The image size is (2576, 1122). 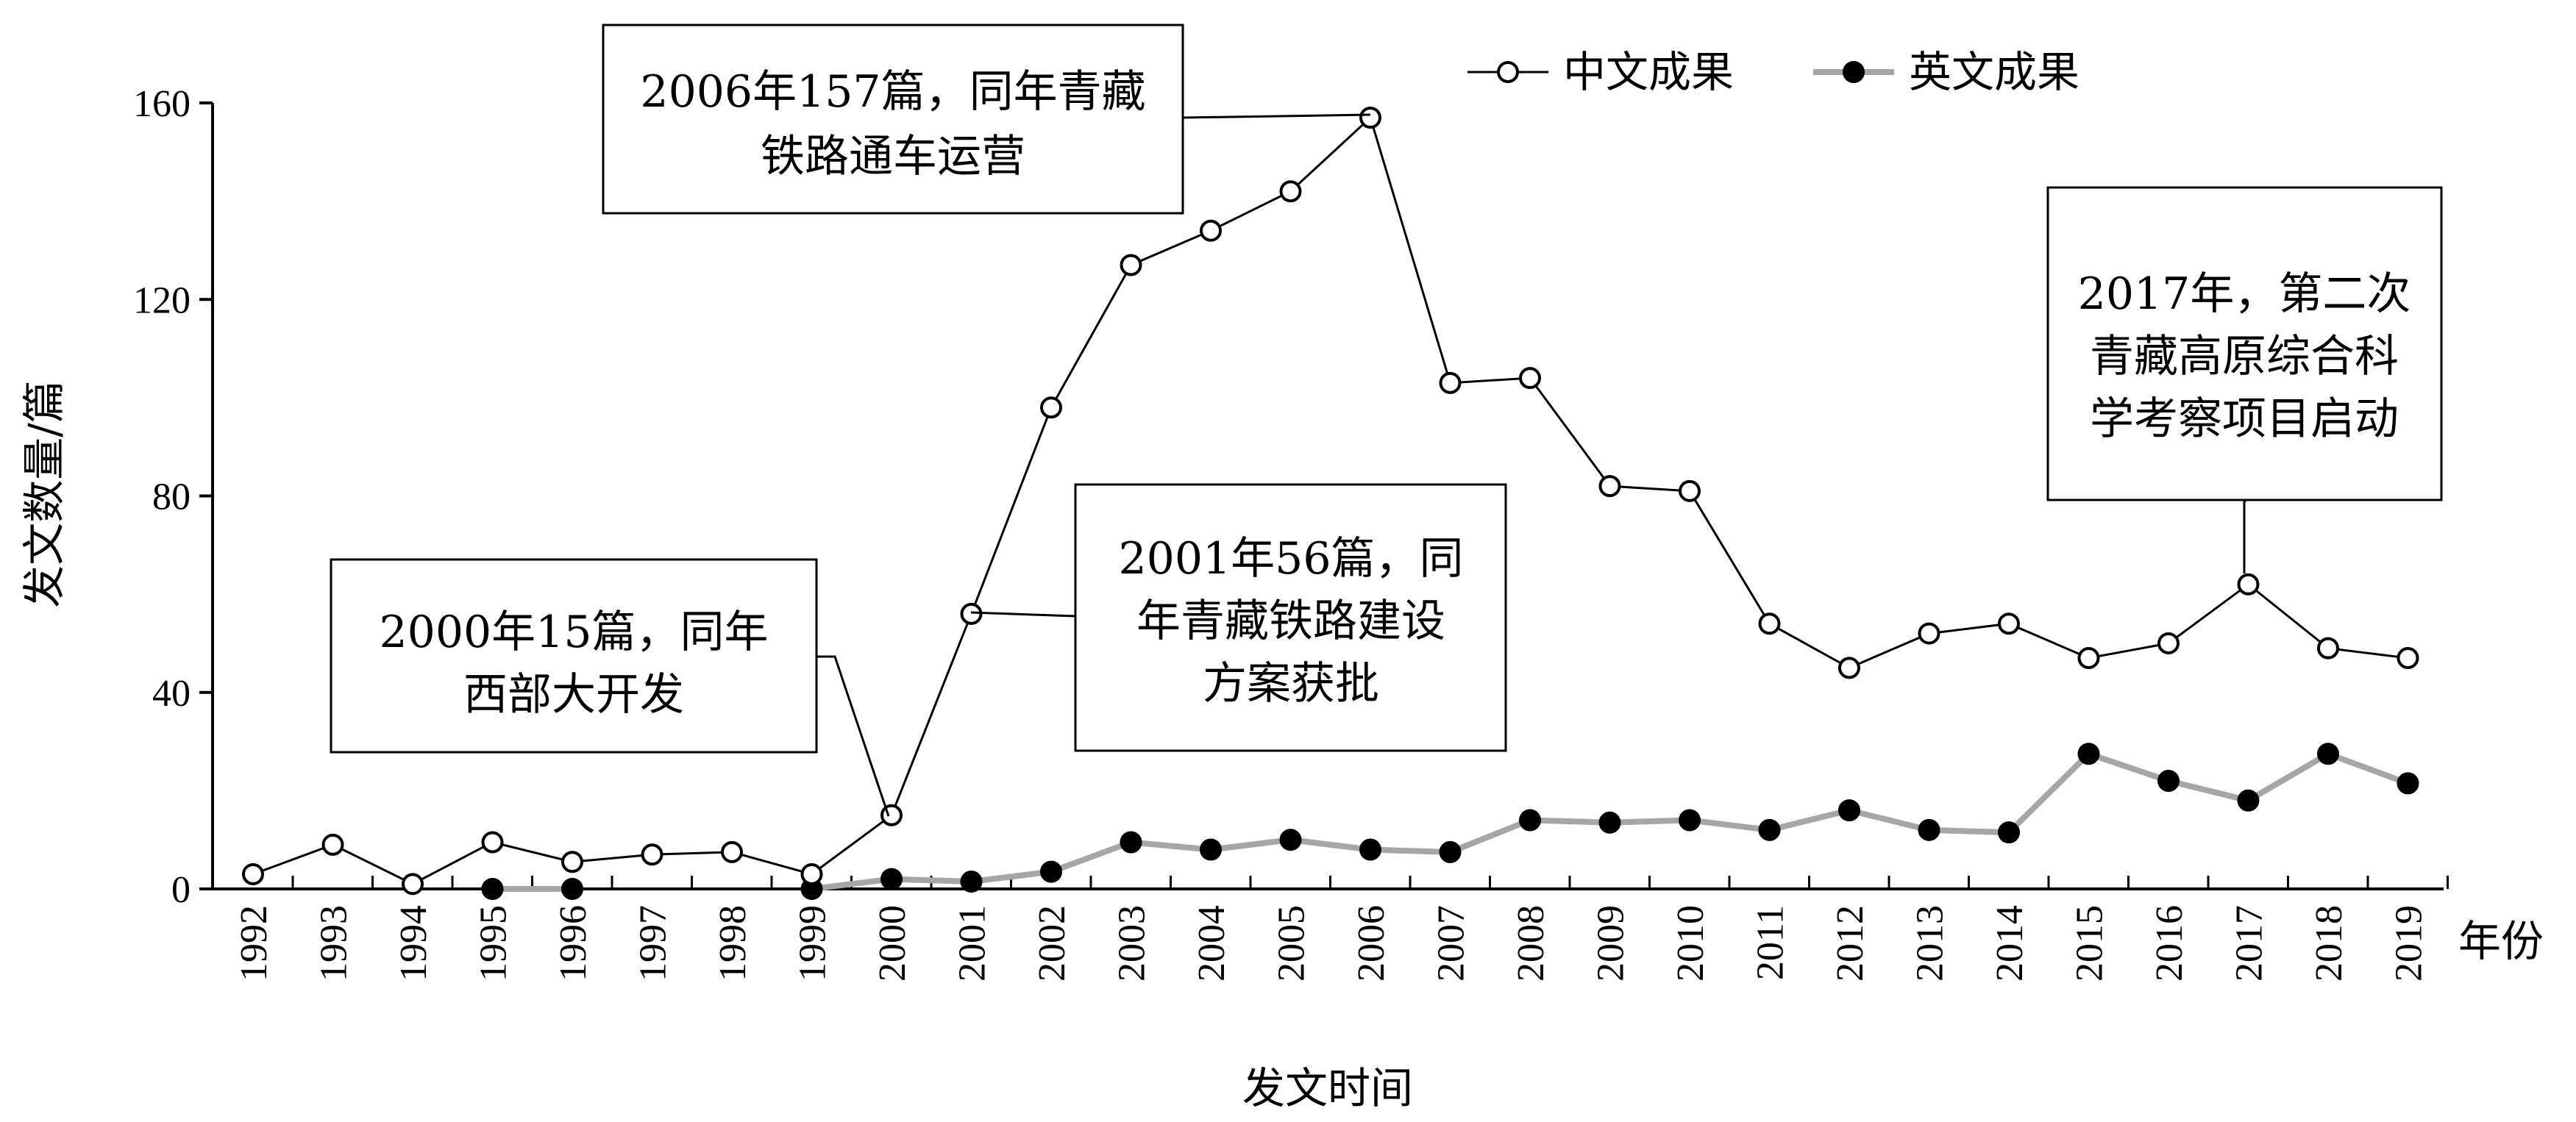 What do you see at coordinates (1290, 621) in the screenshot?
I see `annotation-2001-line2: 年青藏铁路建设` at bounding box center [1290, 621].